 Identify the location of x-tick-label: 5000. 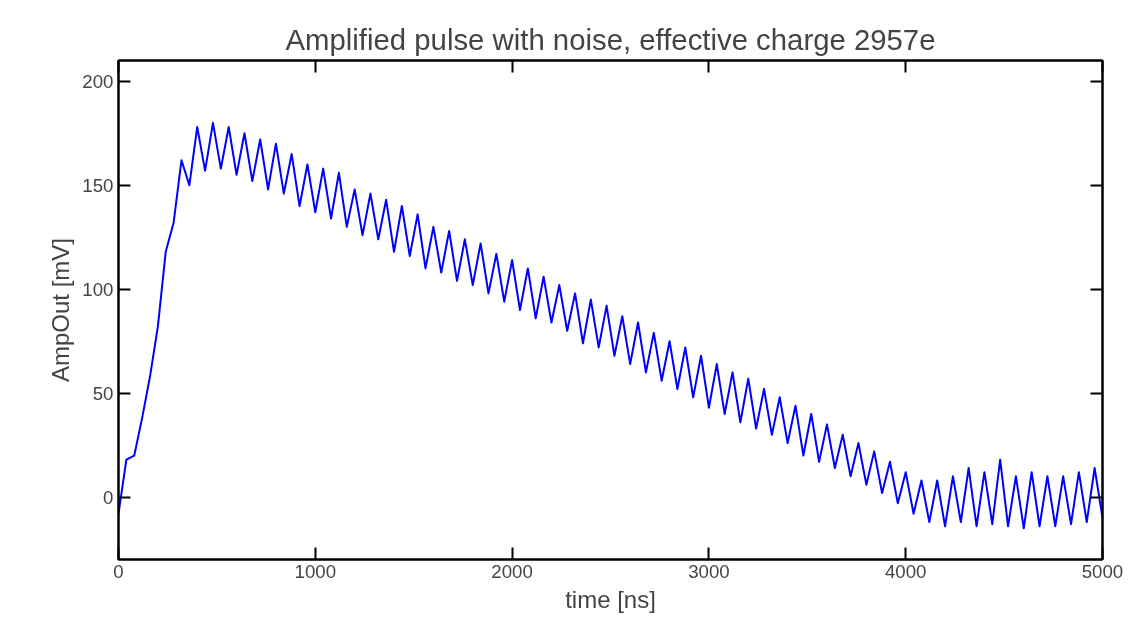
(1102, 571).